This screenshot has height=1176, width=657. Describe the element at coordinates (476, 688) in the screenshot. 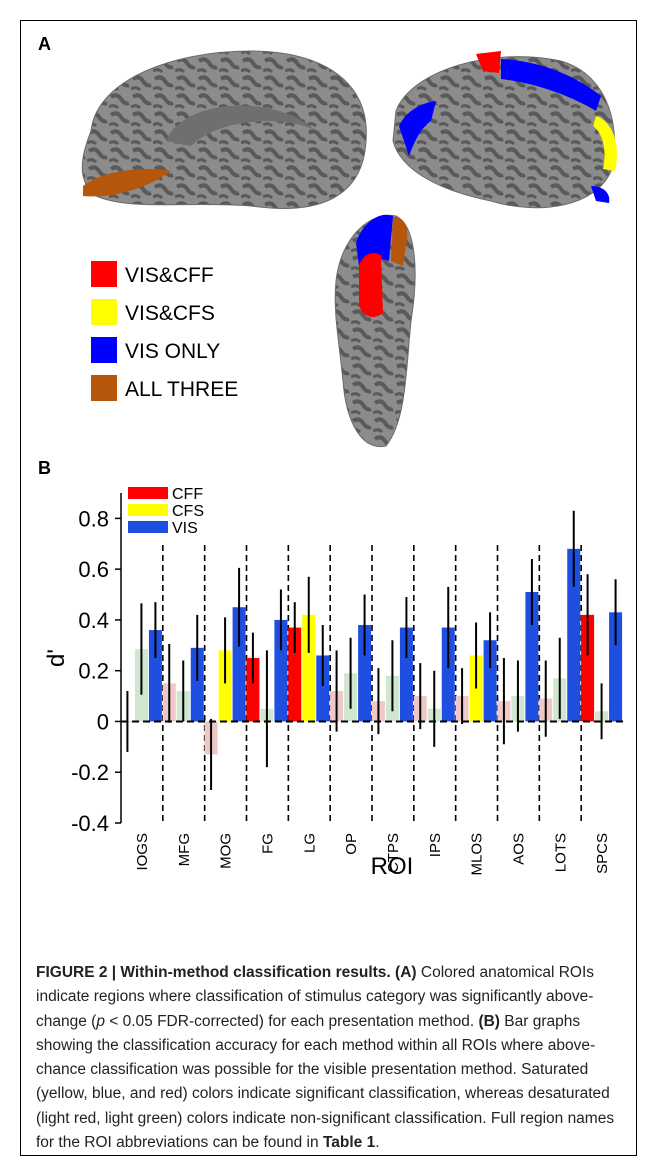

I see `bar-MLOS-CFS` at that location.